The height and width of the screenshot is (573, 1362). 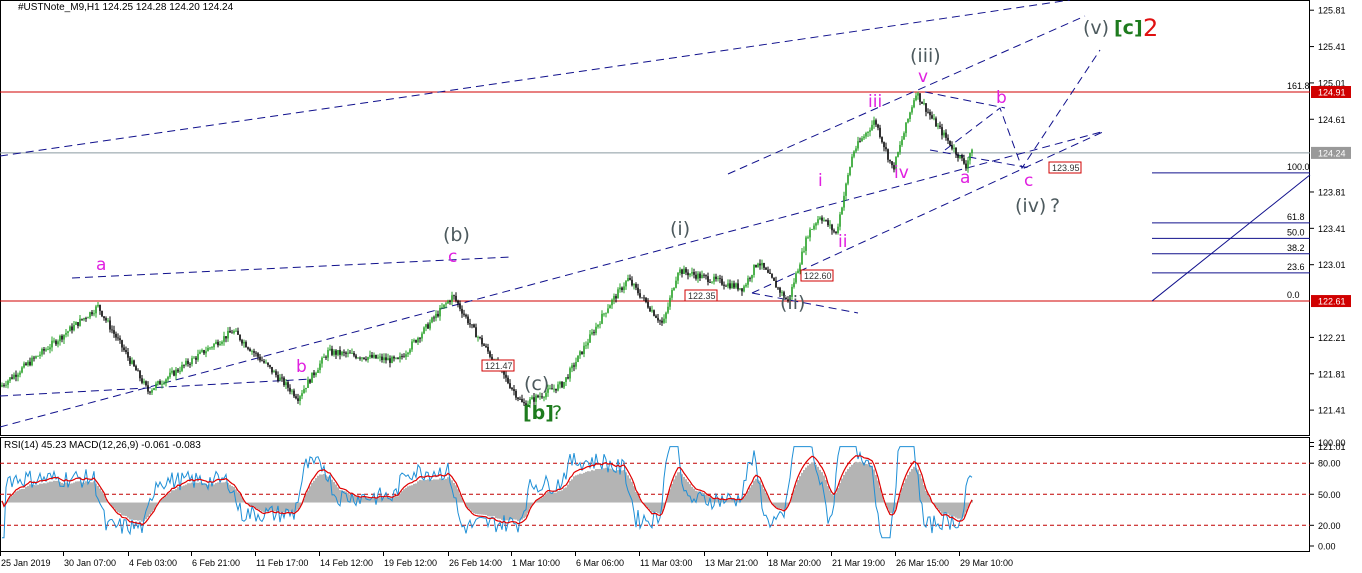 What do you see at coordinates (1332, 93) in the screenshot?
I see `price-tag-label: 124.91` at bounding box center [1332, 93].